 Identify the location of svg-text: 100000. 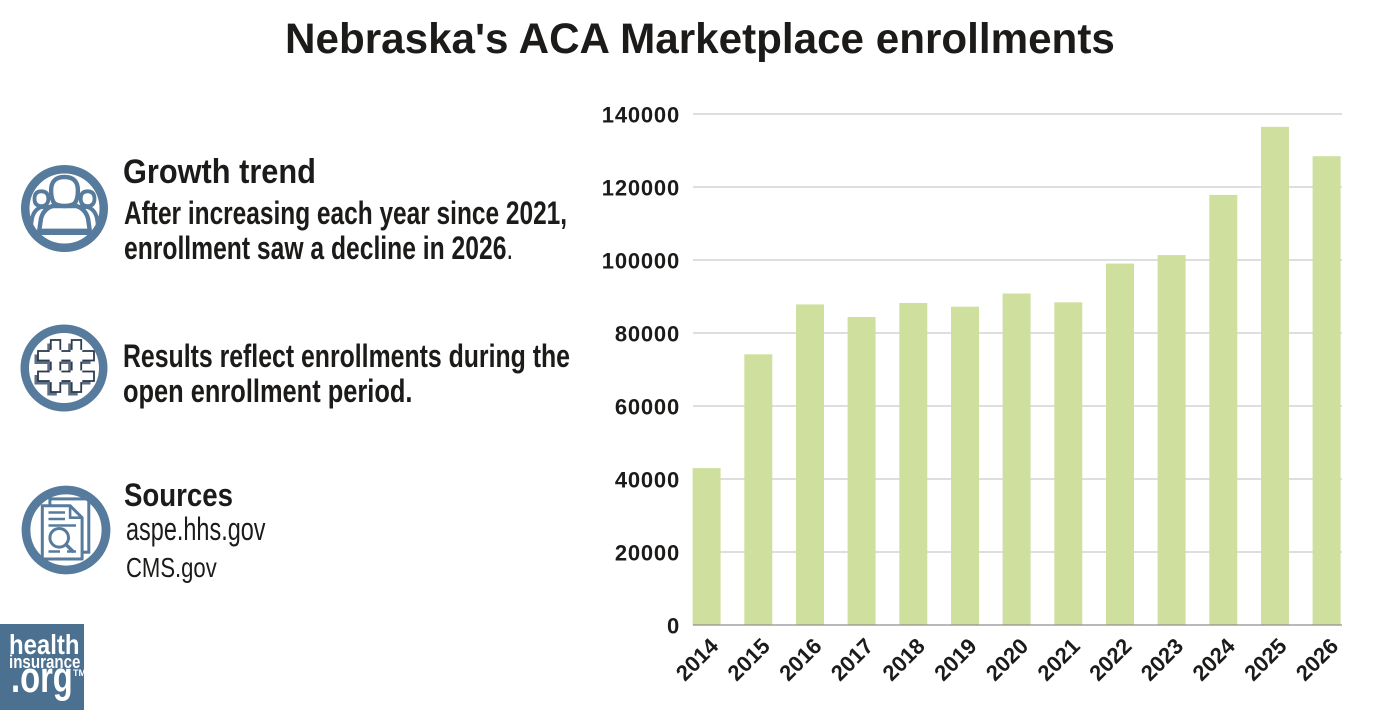
(641, 261).